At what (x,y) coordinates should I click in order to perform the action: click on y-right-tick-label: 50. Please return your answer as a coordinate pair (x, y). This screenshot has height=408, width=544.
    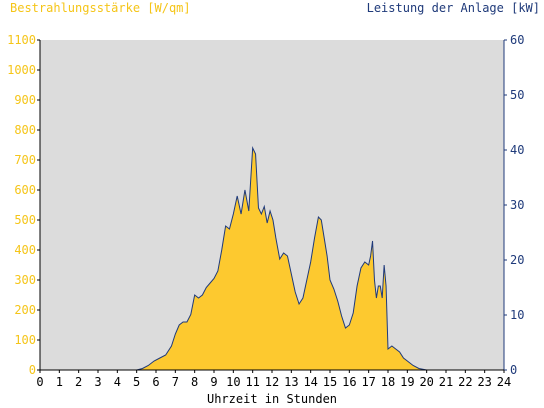
    Looking at the image, I should click on (517, 95).